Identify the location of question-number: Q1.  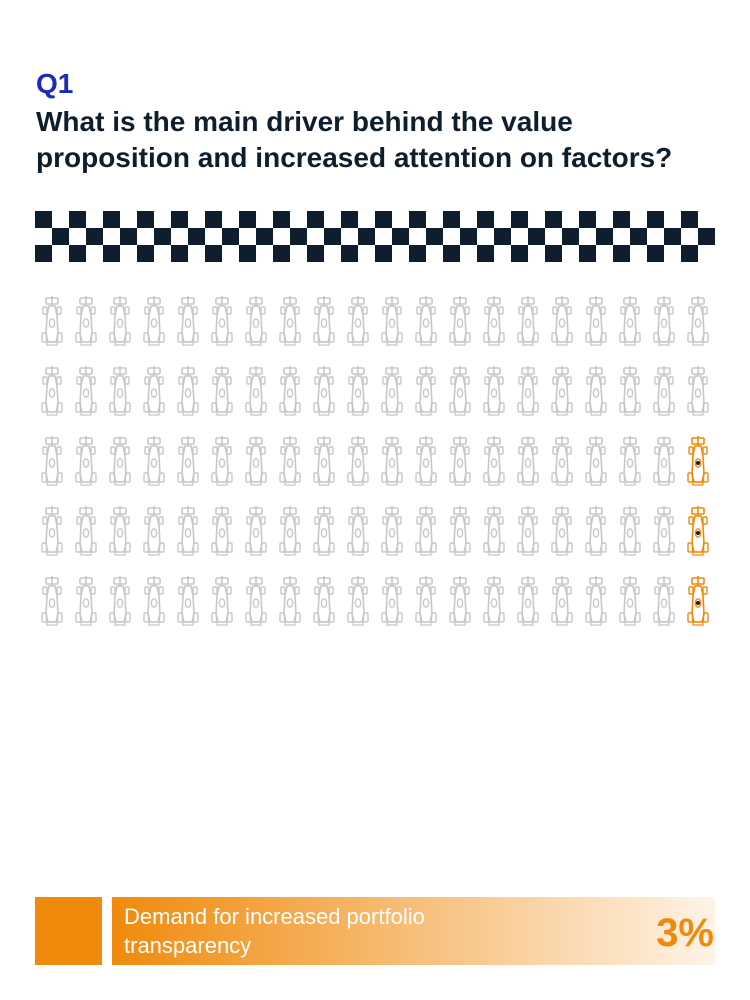
(55, 83).